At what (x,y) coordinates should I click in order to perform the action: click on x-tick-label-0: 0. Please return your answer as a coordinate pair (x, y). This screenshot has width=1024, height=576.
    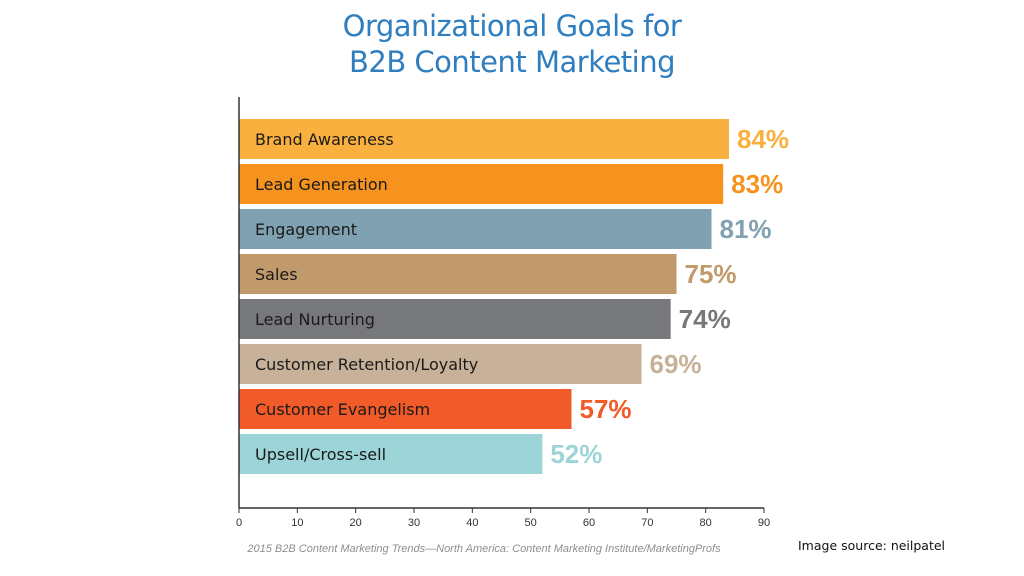
    Looking at the image, I should click on (239, 523).